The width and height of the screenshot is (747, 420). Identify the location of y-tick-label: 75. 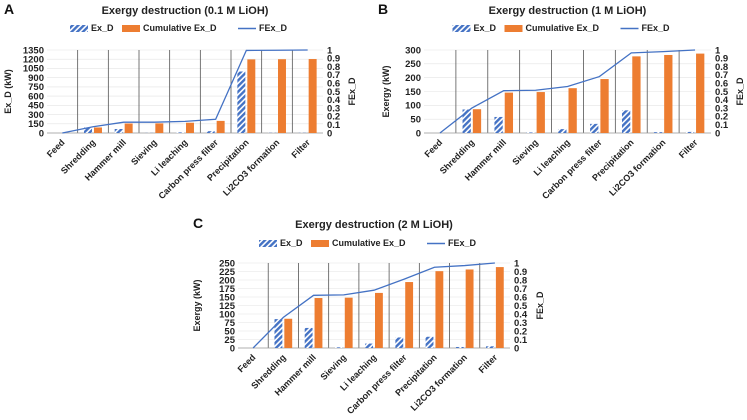
(229, 323).